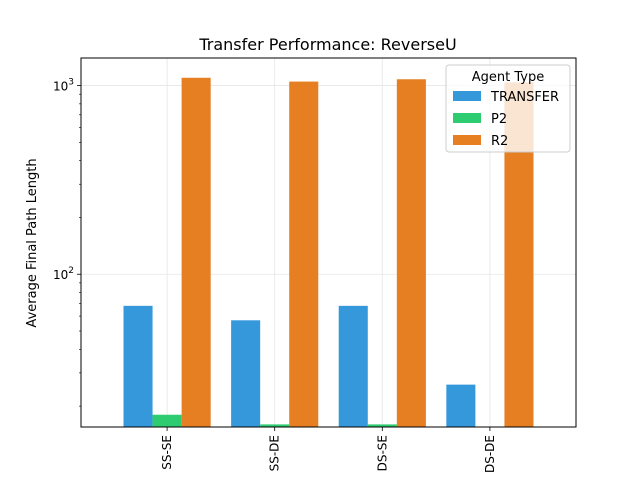  Describe the element at coordinates (32, 242) in the screenshot. I see `y-axis-title: Average Final Path Length` at that location.